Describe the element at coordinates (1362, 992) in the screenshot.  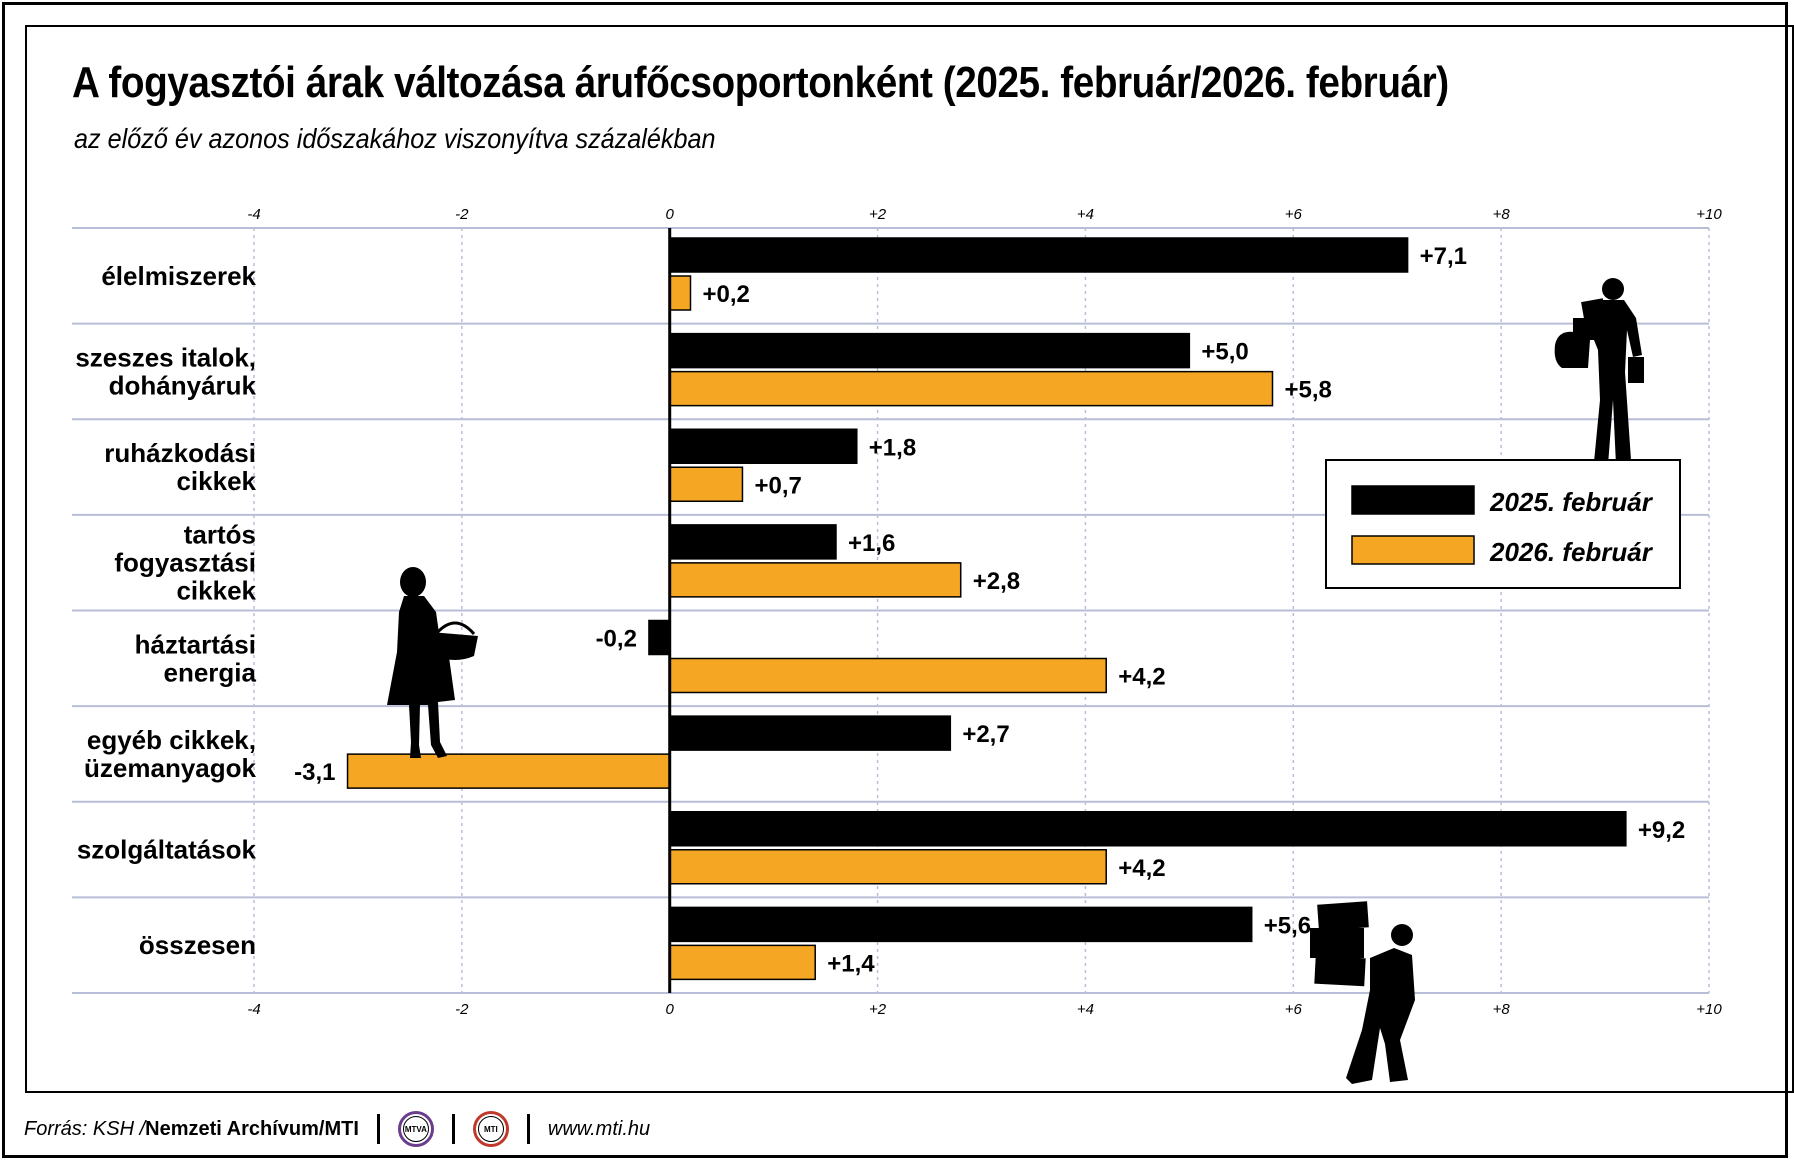
I see `man-carrying-boxes-icon` at that location.